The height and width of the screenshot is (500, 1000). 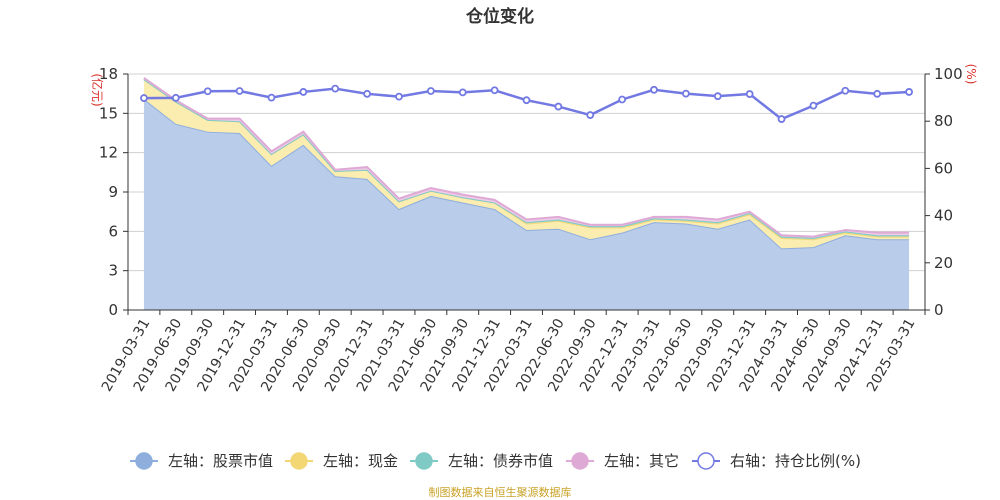 I want to click on legend-item-1: 左轴：现金, so click(x=341, y=461).